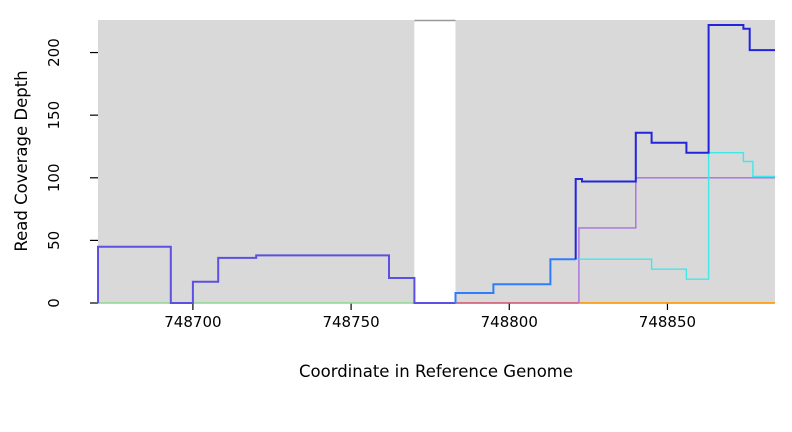 Image resolution: width=792 pixels, height=432 pixels. I want to click on y-tick-label: 150, so click(54, 115).